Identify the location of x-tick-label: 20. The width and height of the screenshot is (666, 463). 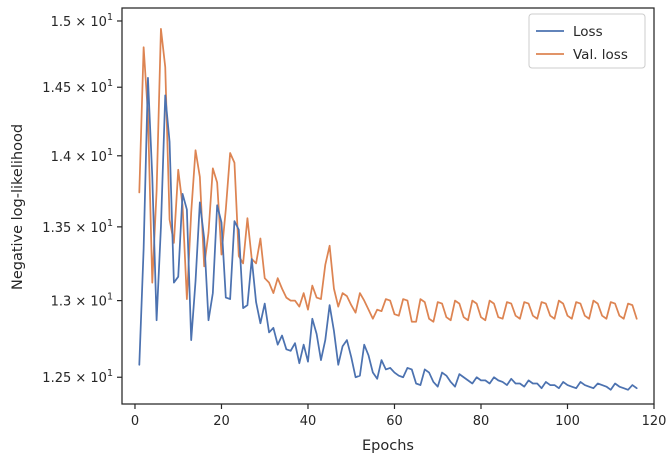
(221, 421).